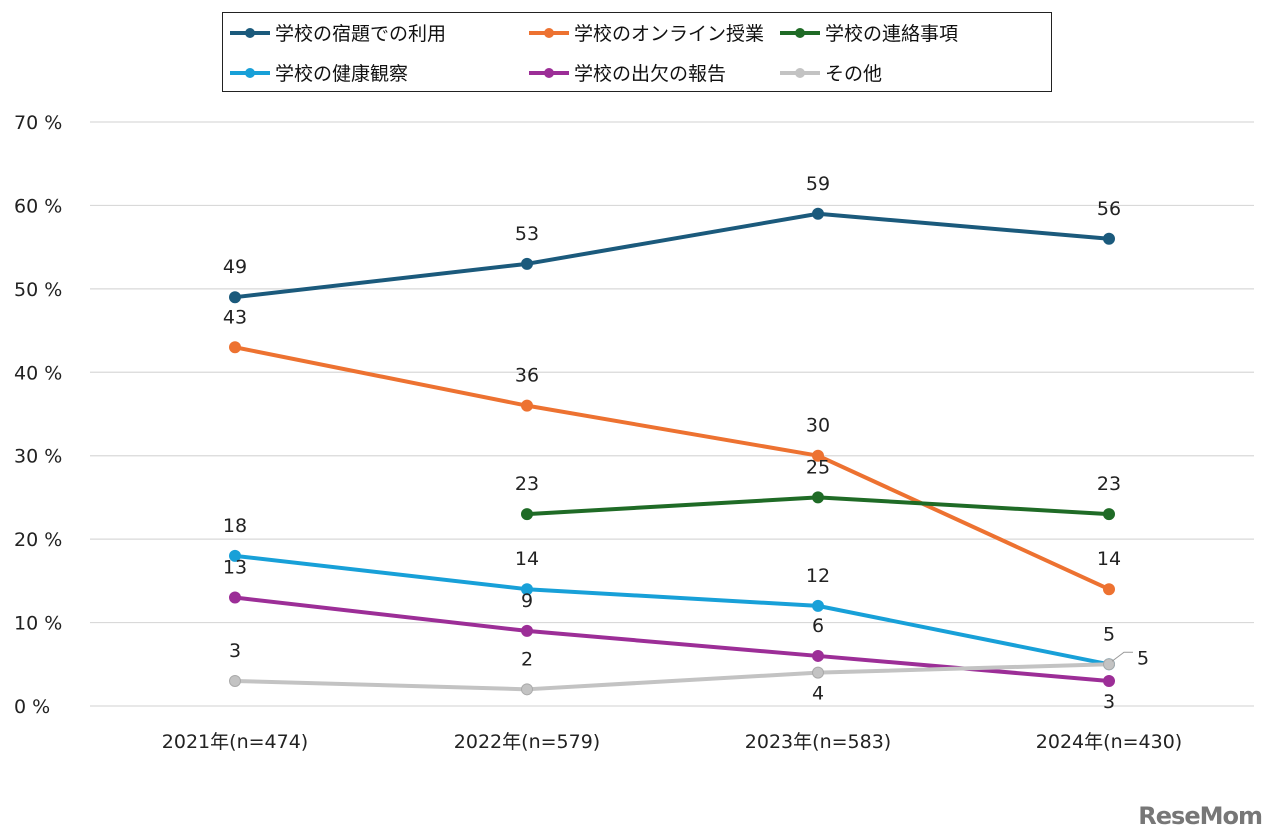 This screenshot has width=1280, height=840. Describe the element at coordinates (1109, 742) in the screenshot. I see `x-tick-label: 2024年(n=430)` at that location.